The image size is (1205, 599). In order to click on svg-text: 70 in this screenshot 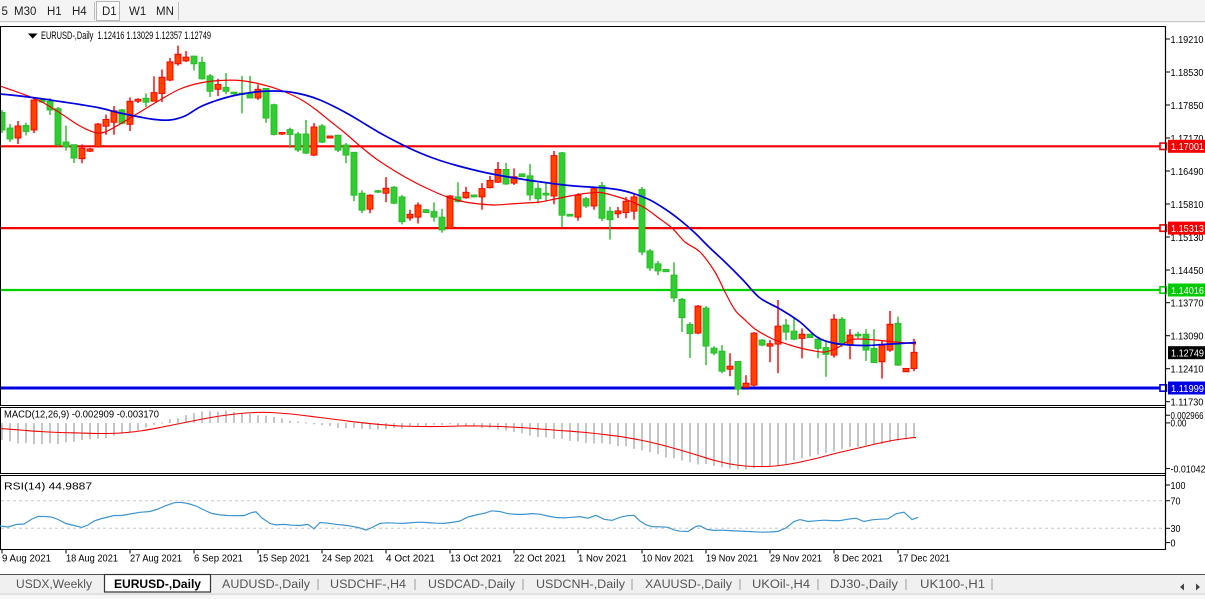, I will do `click(1176, 502)`.